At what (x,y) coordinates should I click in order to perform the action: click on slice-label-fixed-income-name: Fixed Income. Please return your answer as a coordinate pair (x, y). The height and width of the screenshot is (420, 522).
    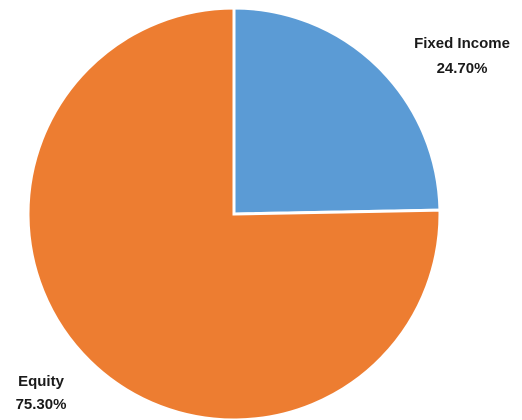
    Looking at the image, I should click on (462, 43).